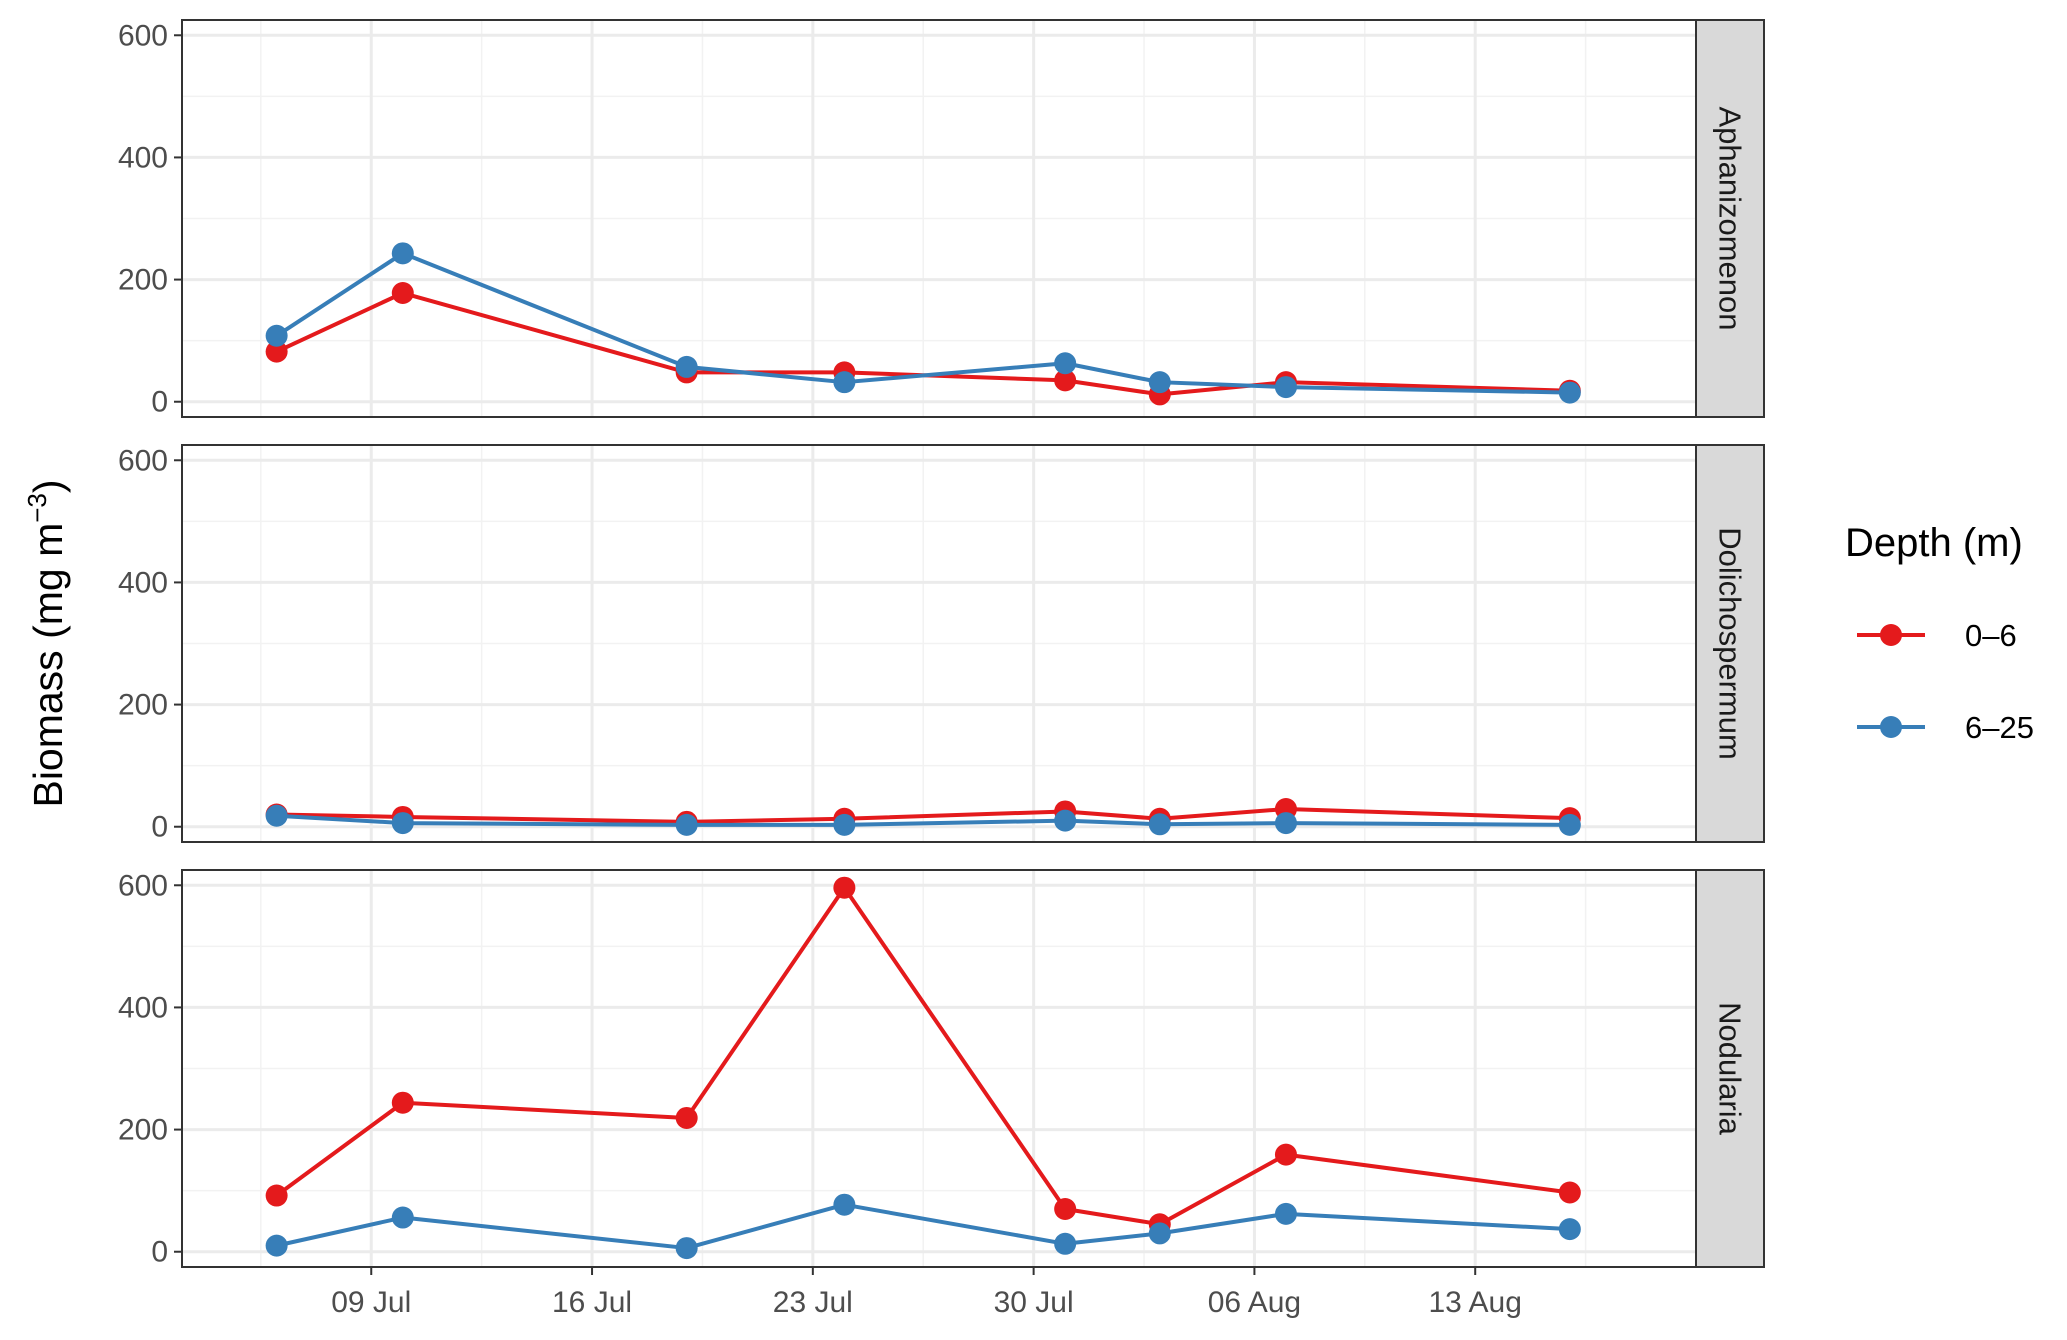  Describe the element at coordinates (813, 1302) in the screenshot. I see `x-tick-label: 23 Jul` at that location.